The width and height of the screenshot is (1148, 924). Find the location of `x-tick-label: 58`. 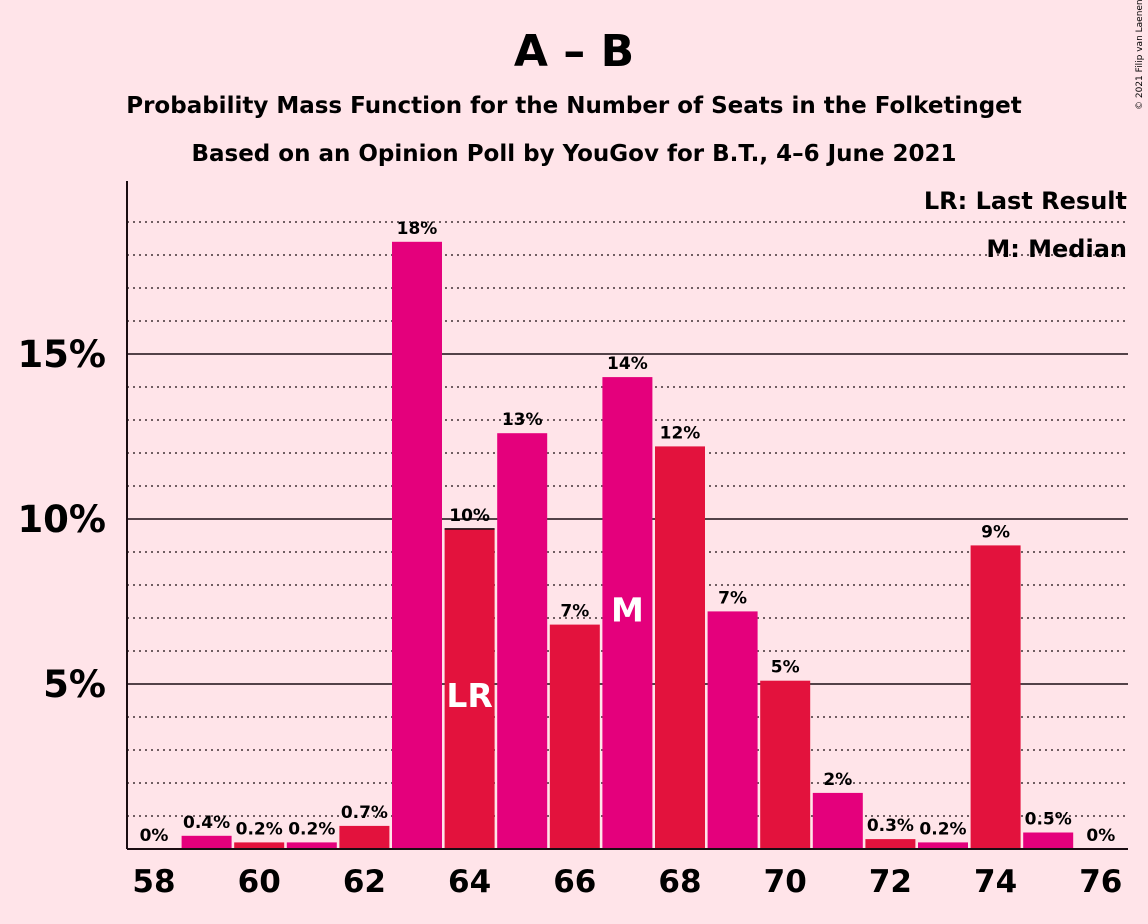

x-tick-label: 58 is located at coordinates (153, 882).